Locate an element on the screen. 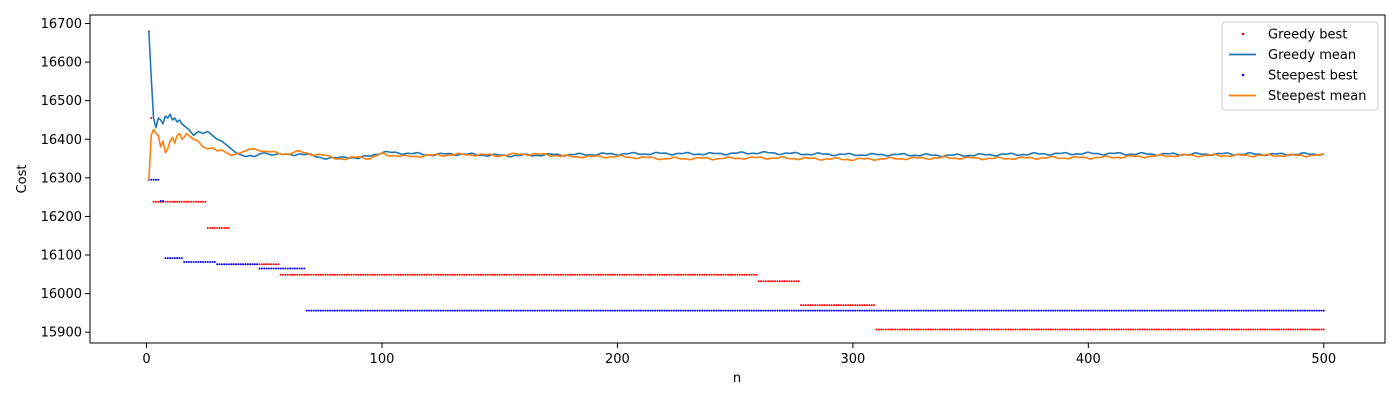  legend-item-steepest-mean: Steepest mean is located at coordinates (1297, 96).